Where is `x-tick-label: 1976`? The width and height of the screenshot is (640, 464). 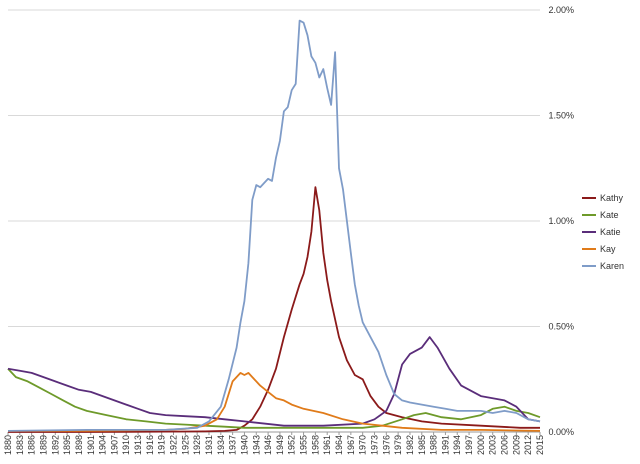
x-tick-label: 1976 is located at coordinates (386, 445).